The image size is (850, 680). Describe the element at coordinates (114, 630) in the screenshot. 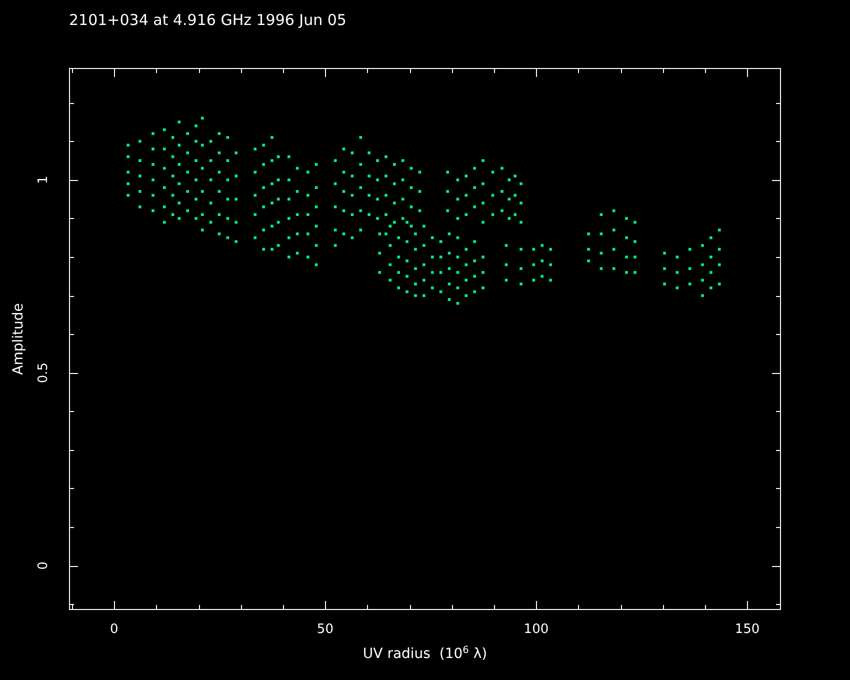

I see `x-tick-label: 0` at that location.